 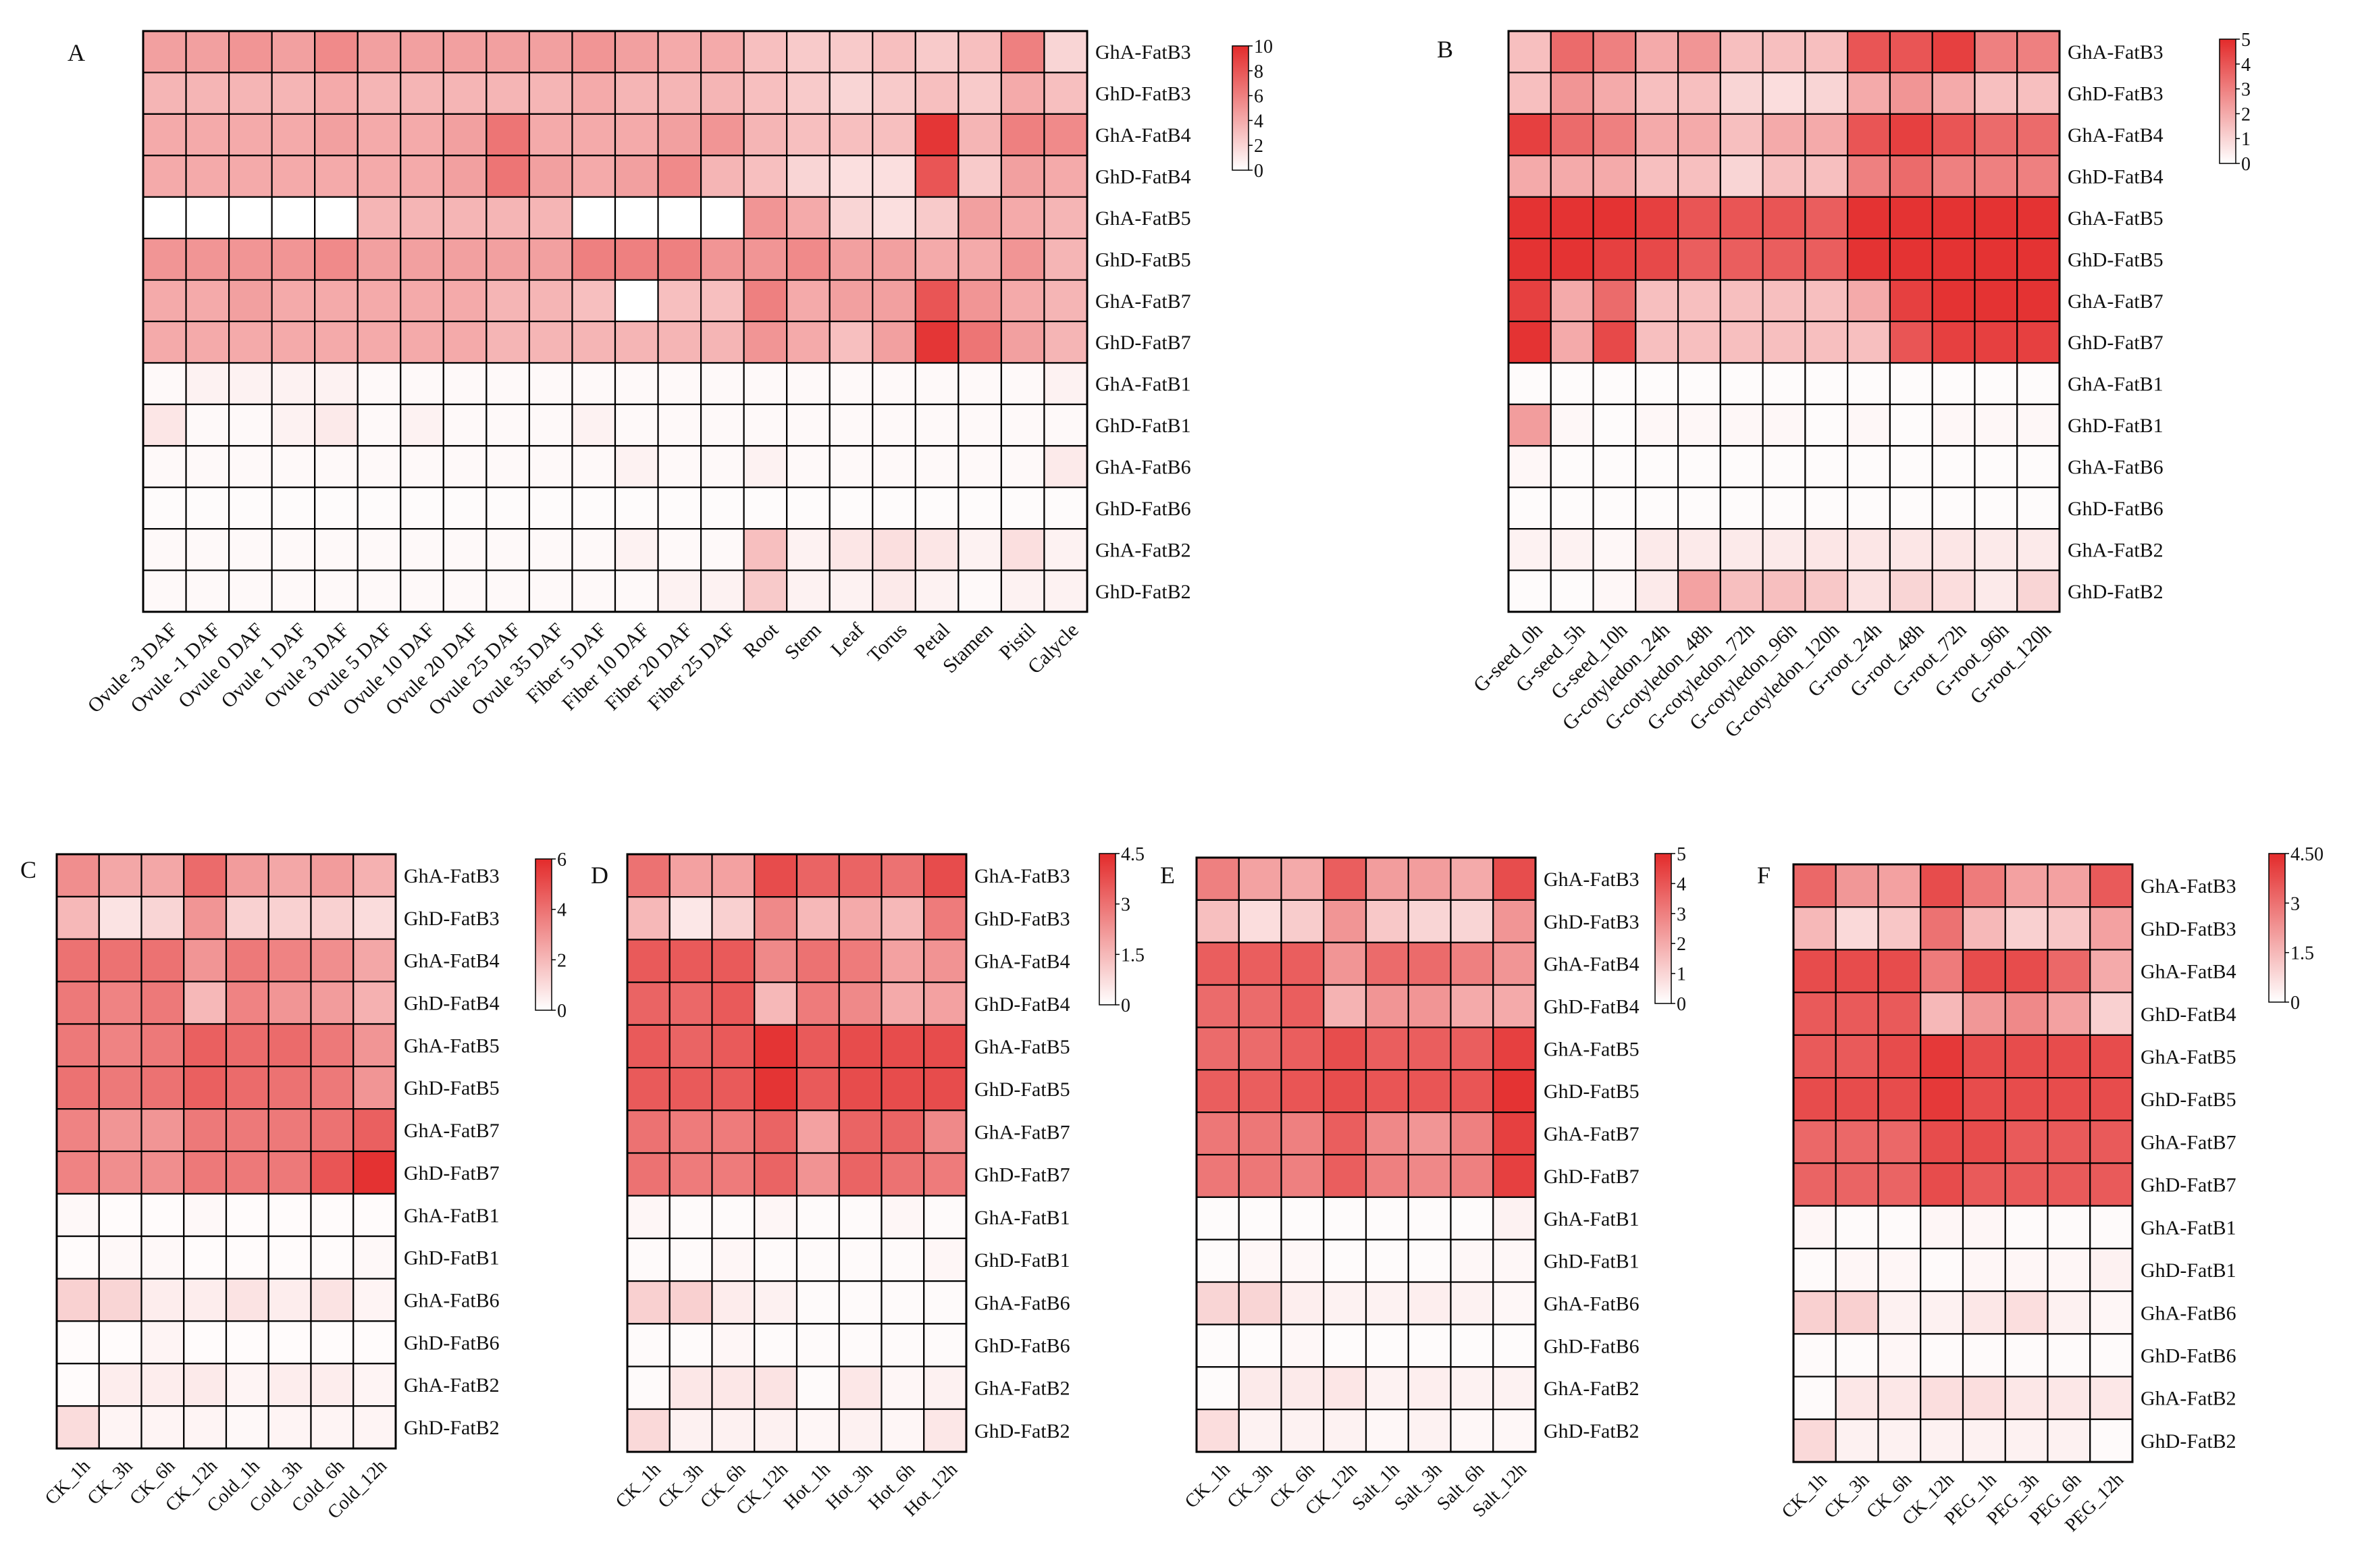 I want to click on row-label: GhA-FatB6, so click(x=1022, y=1303).